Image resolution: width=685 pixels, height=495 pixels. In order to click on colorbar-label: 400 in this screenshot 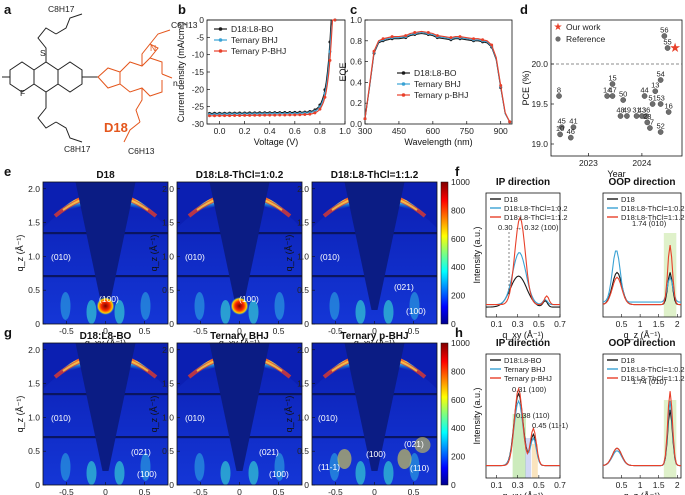, I will do `click(458, 267)`.